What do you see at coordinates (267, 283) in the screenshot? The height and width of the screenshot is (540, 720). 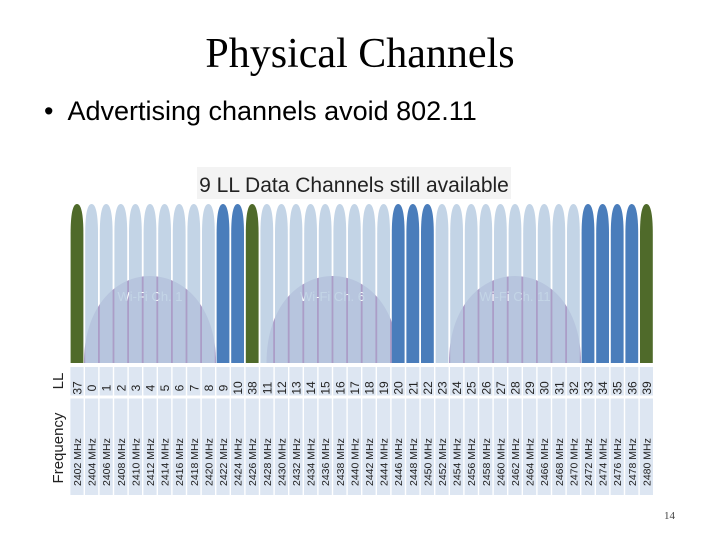 I see `ble-channel-11-spike` at bounding box center [267, 283].